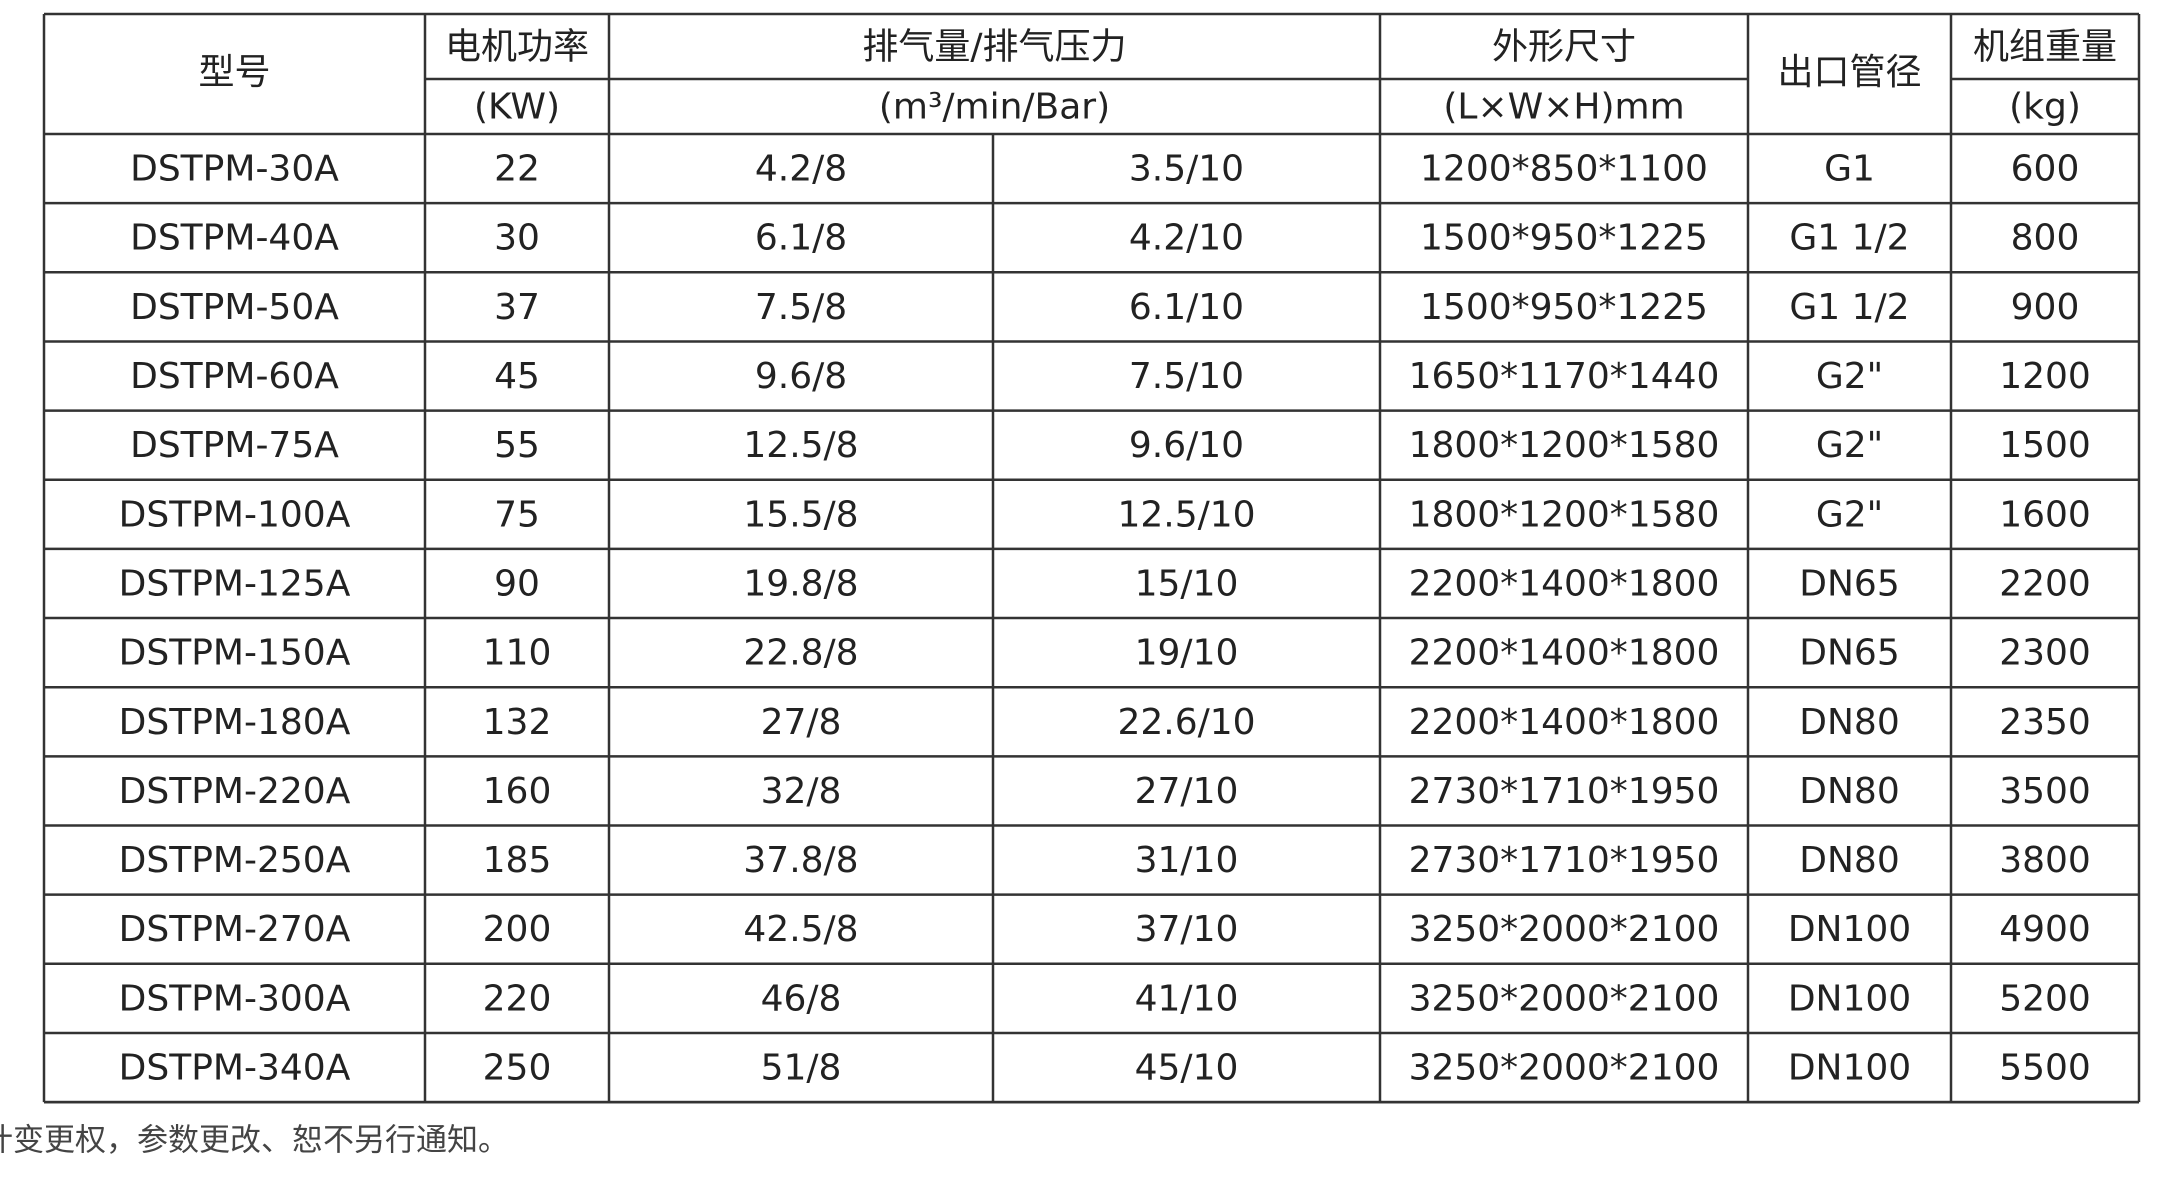 This screenshot has height=1198, width=2168. Describe the element at coordinates (517, 107) in the screenshot. I see `header-unit: (KW)` at that location.